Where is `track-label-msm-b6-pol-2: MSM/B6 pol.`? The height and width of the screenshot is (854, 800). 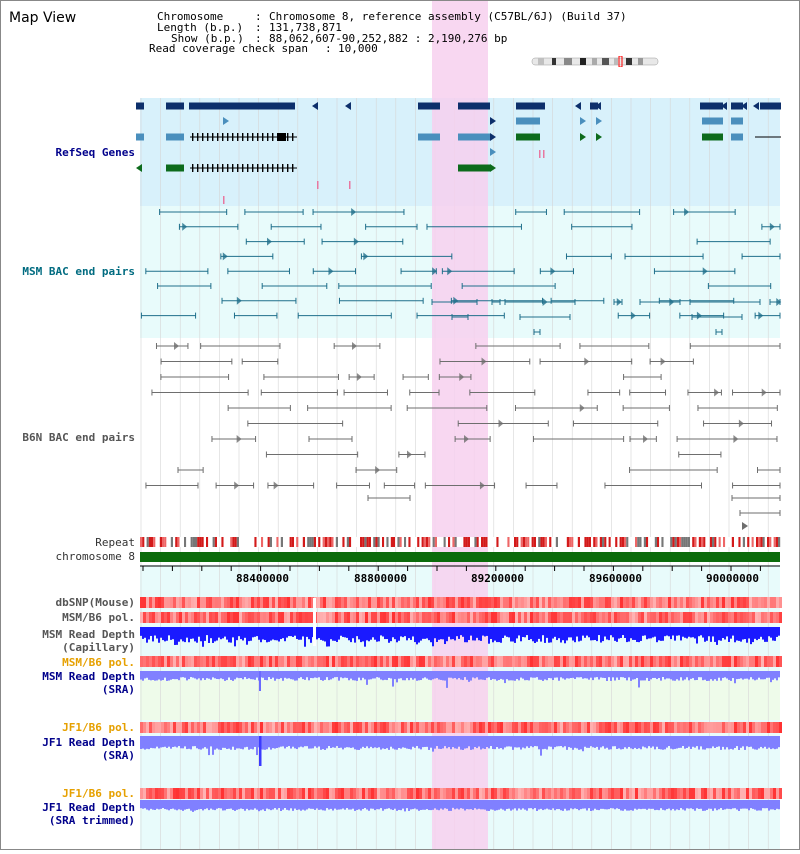 track-label-msm-b6-pol-2: MSM/B6 pol. is located at coordinates (98, 662).